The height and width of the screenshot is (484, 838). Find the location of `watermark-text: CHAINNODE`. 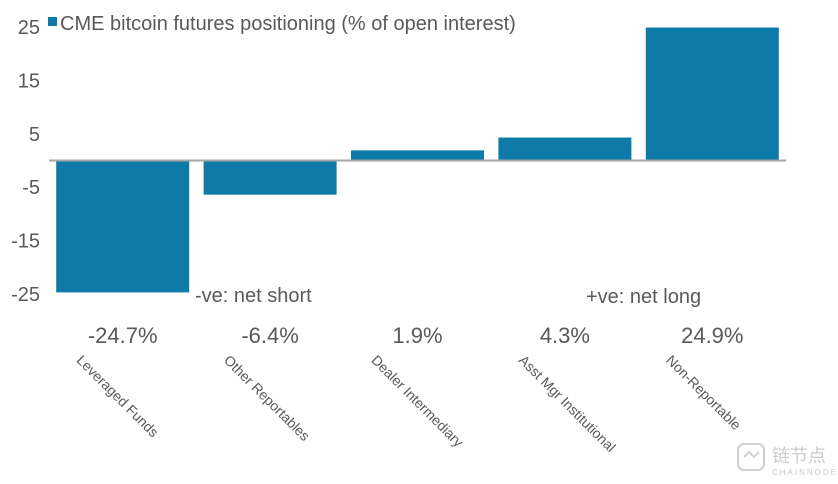

watermark-text: CHAINNODE is located at coordinates (805, 472).